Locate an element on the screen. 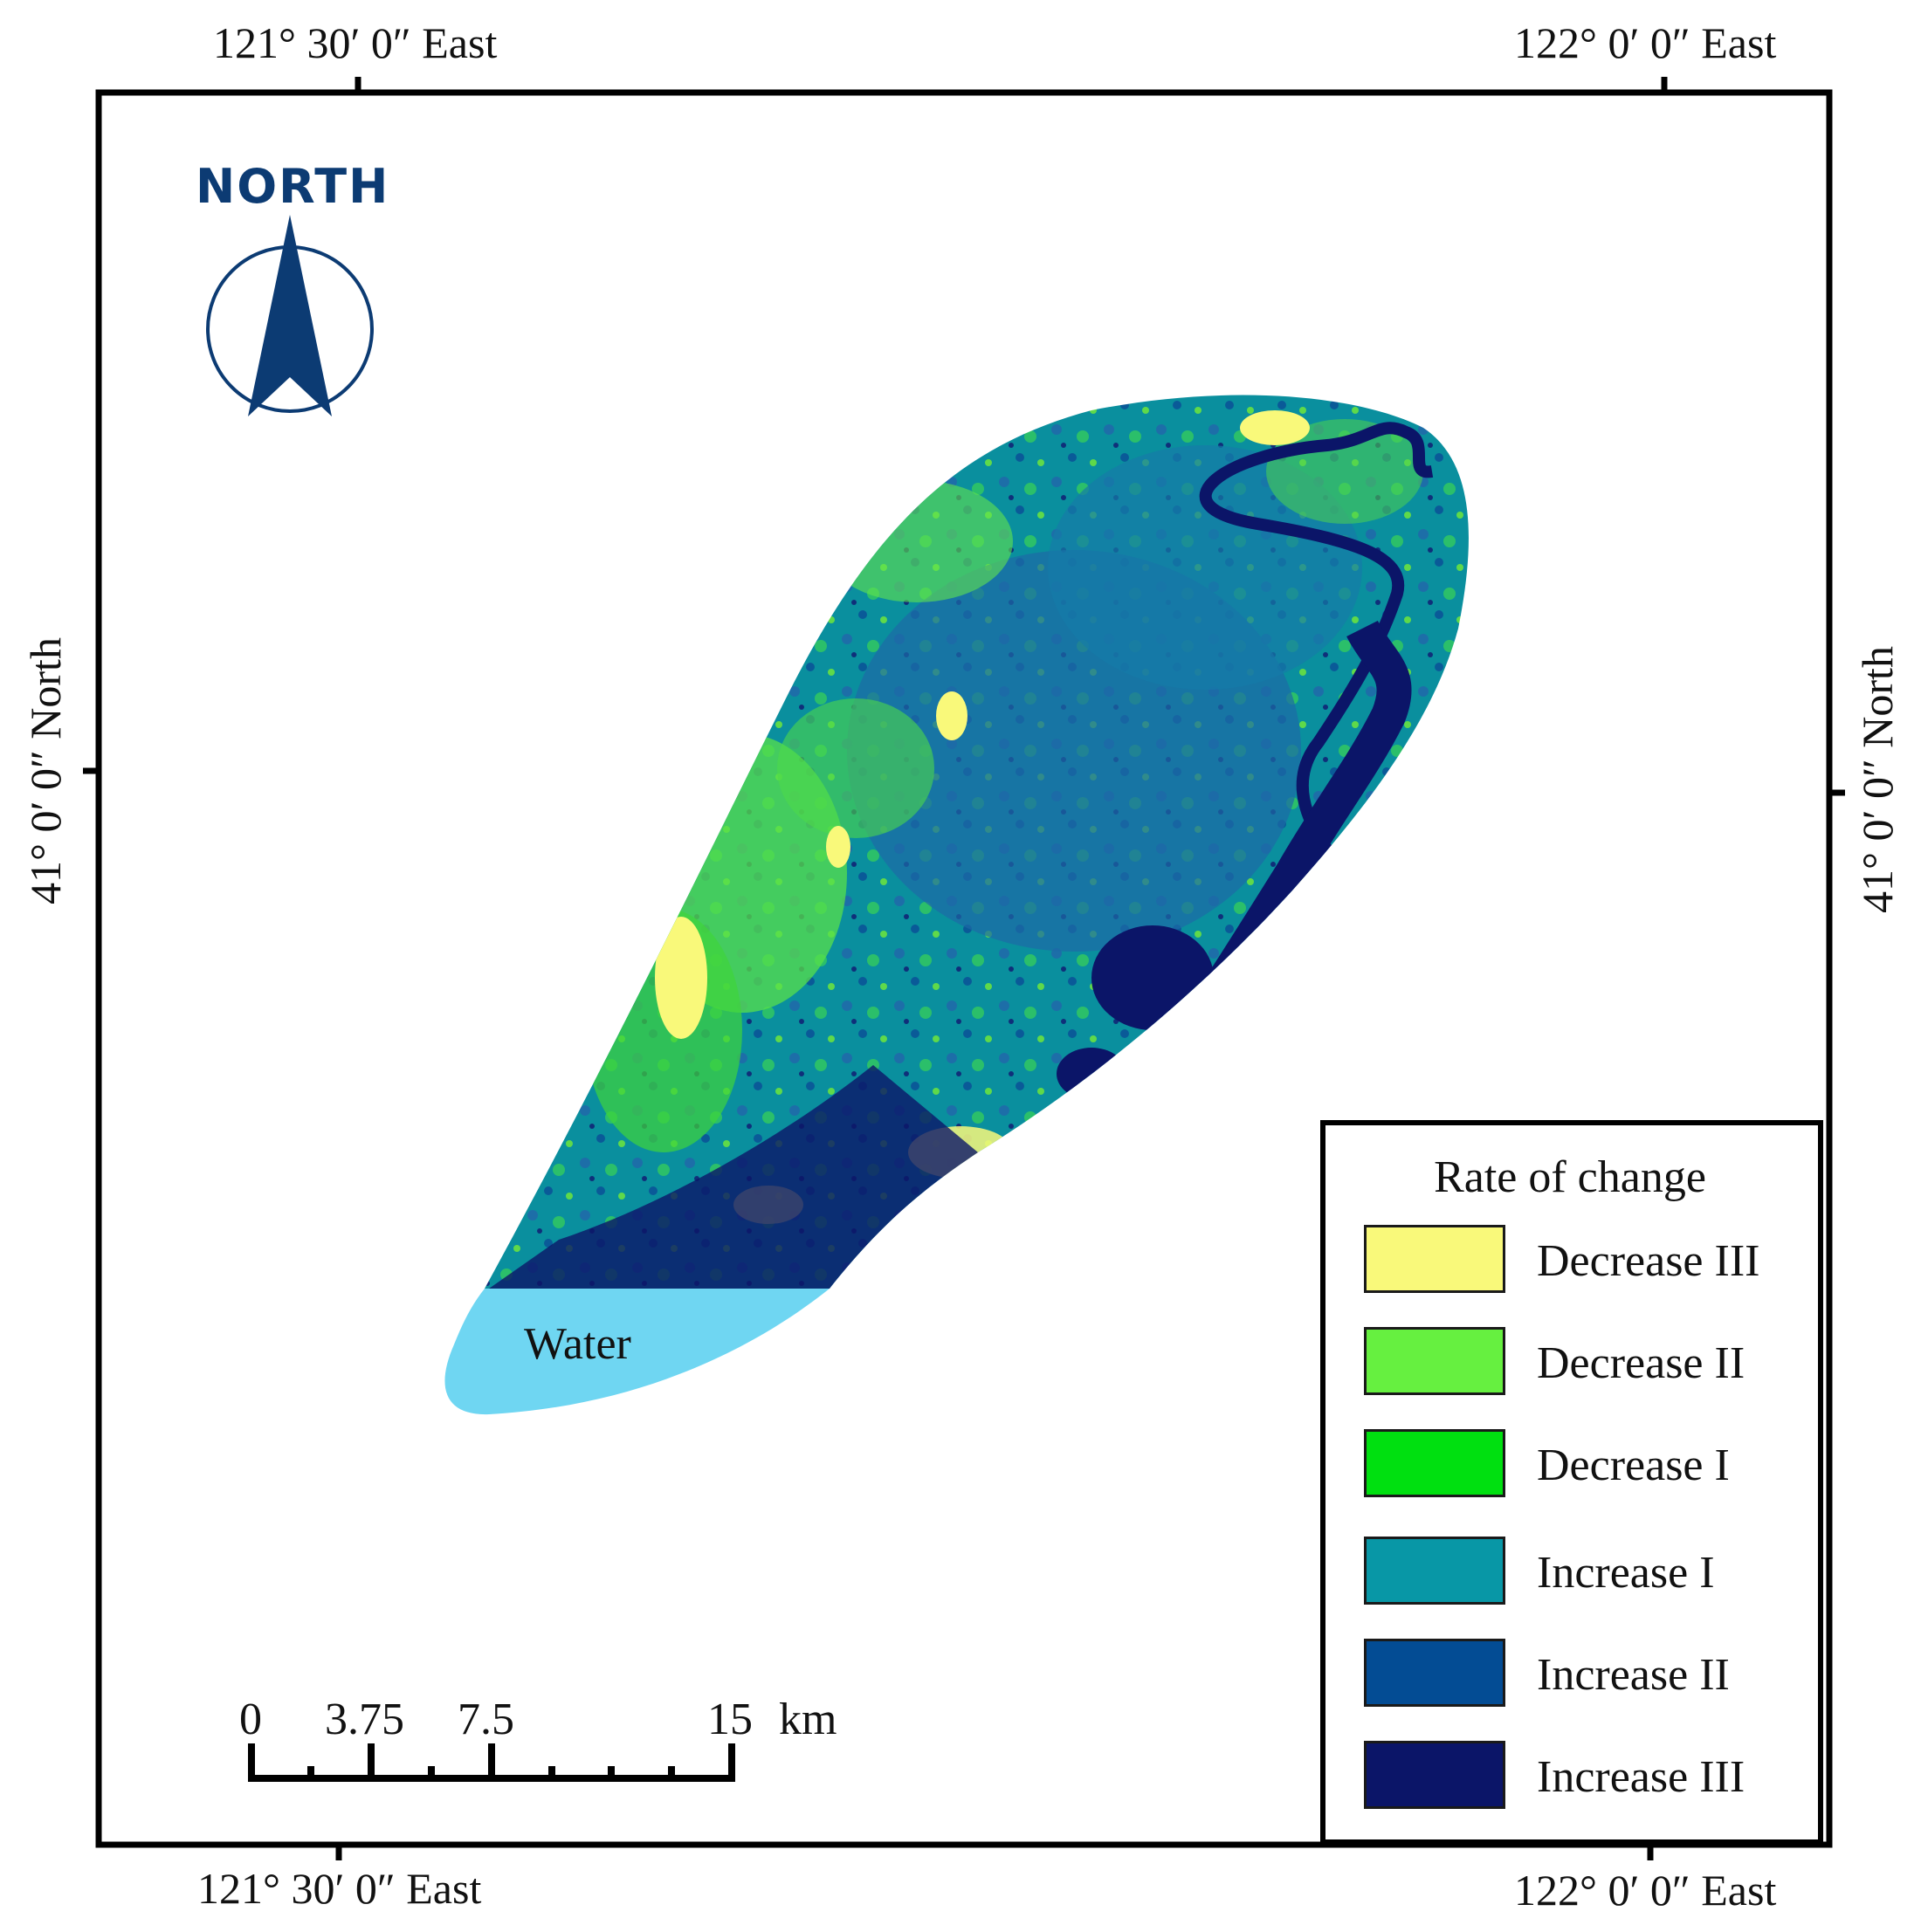  north-label: NORTH is located at coordinates (293, 186).